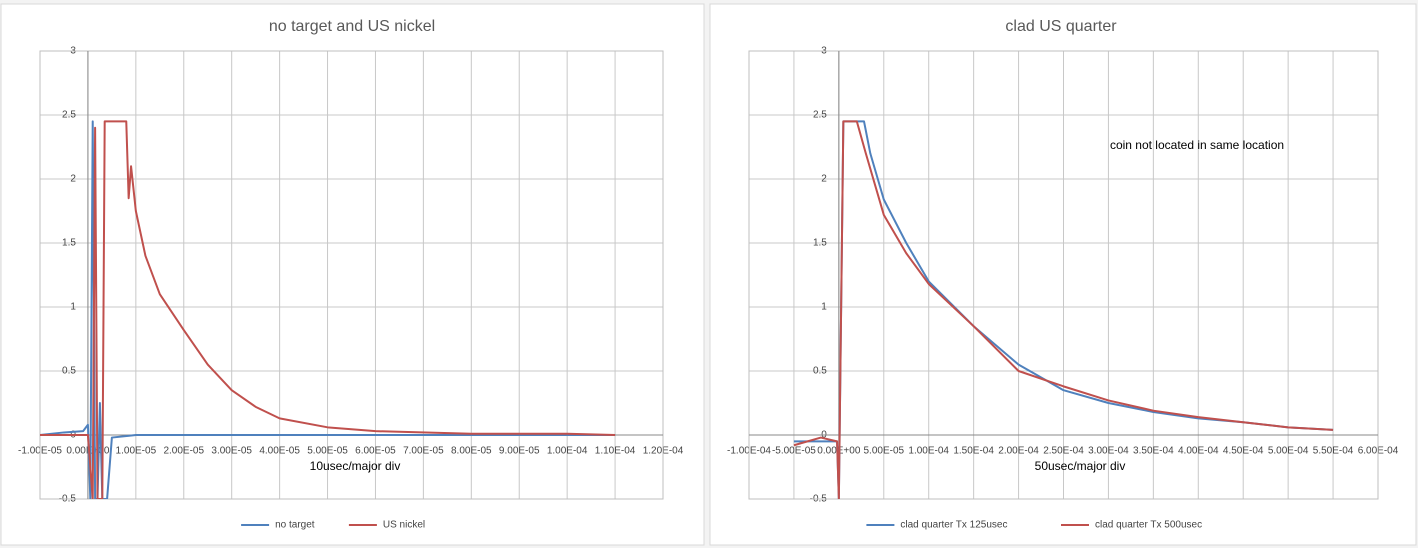  What do you see at coordinates (1061, 26) in the screenshot?
I see `chart-title: clad US quarter` at bounding box center [1061, 26].